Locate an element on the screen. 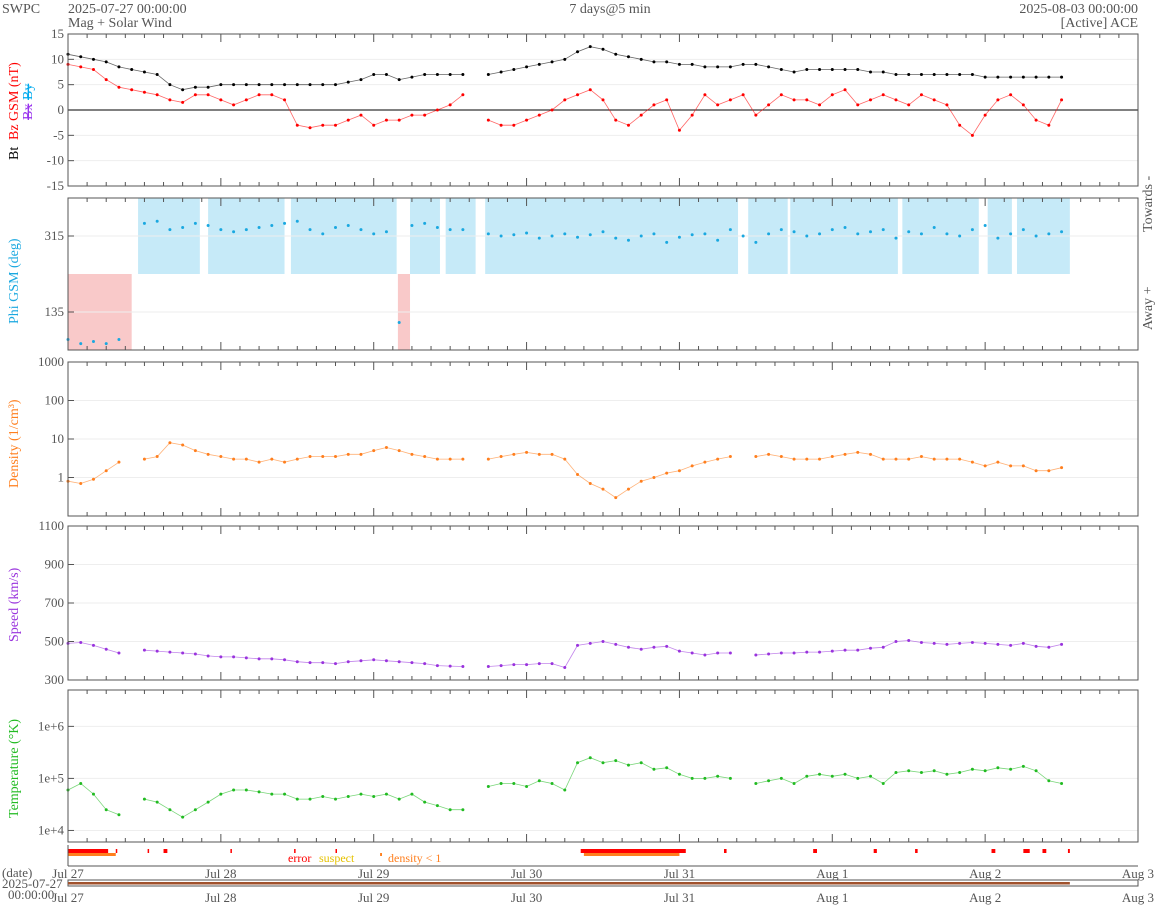 The width and height of the screenshot is (1158, 905). y-tick-label: 1e+4 is located at coordinates (51, 829).